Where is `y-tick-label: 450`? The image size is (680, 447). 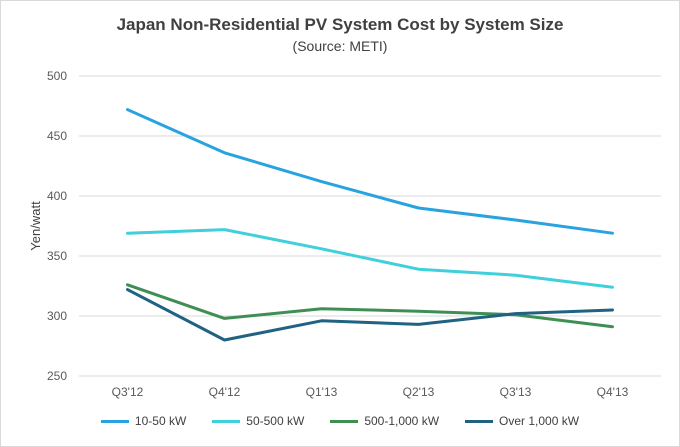 y-tick-label: 450 is located at coordinates (57, 136).